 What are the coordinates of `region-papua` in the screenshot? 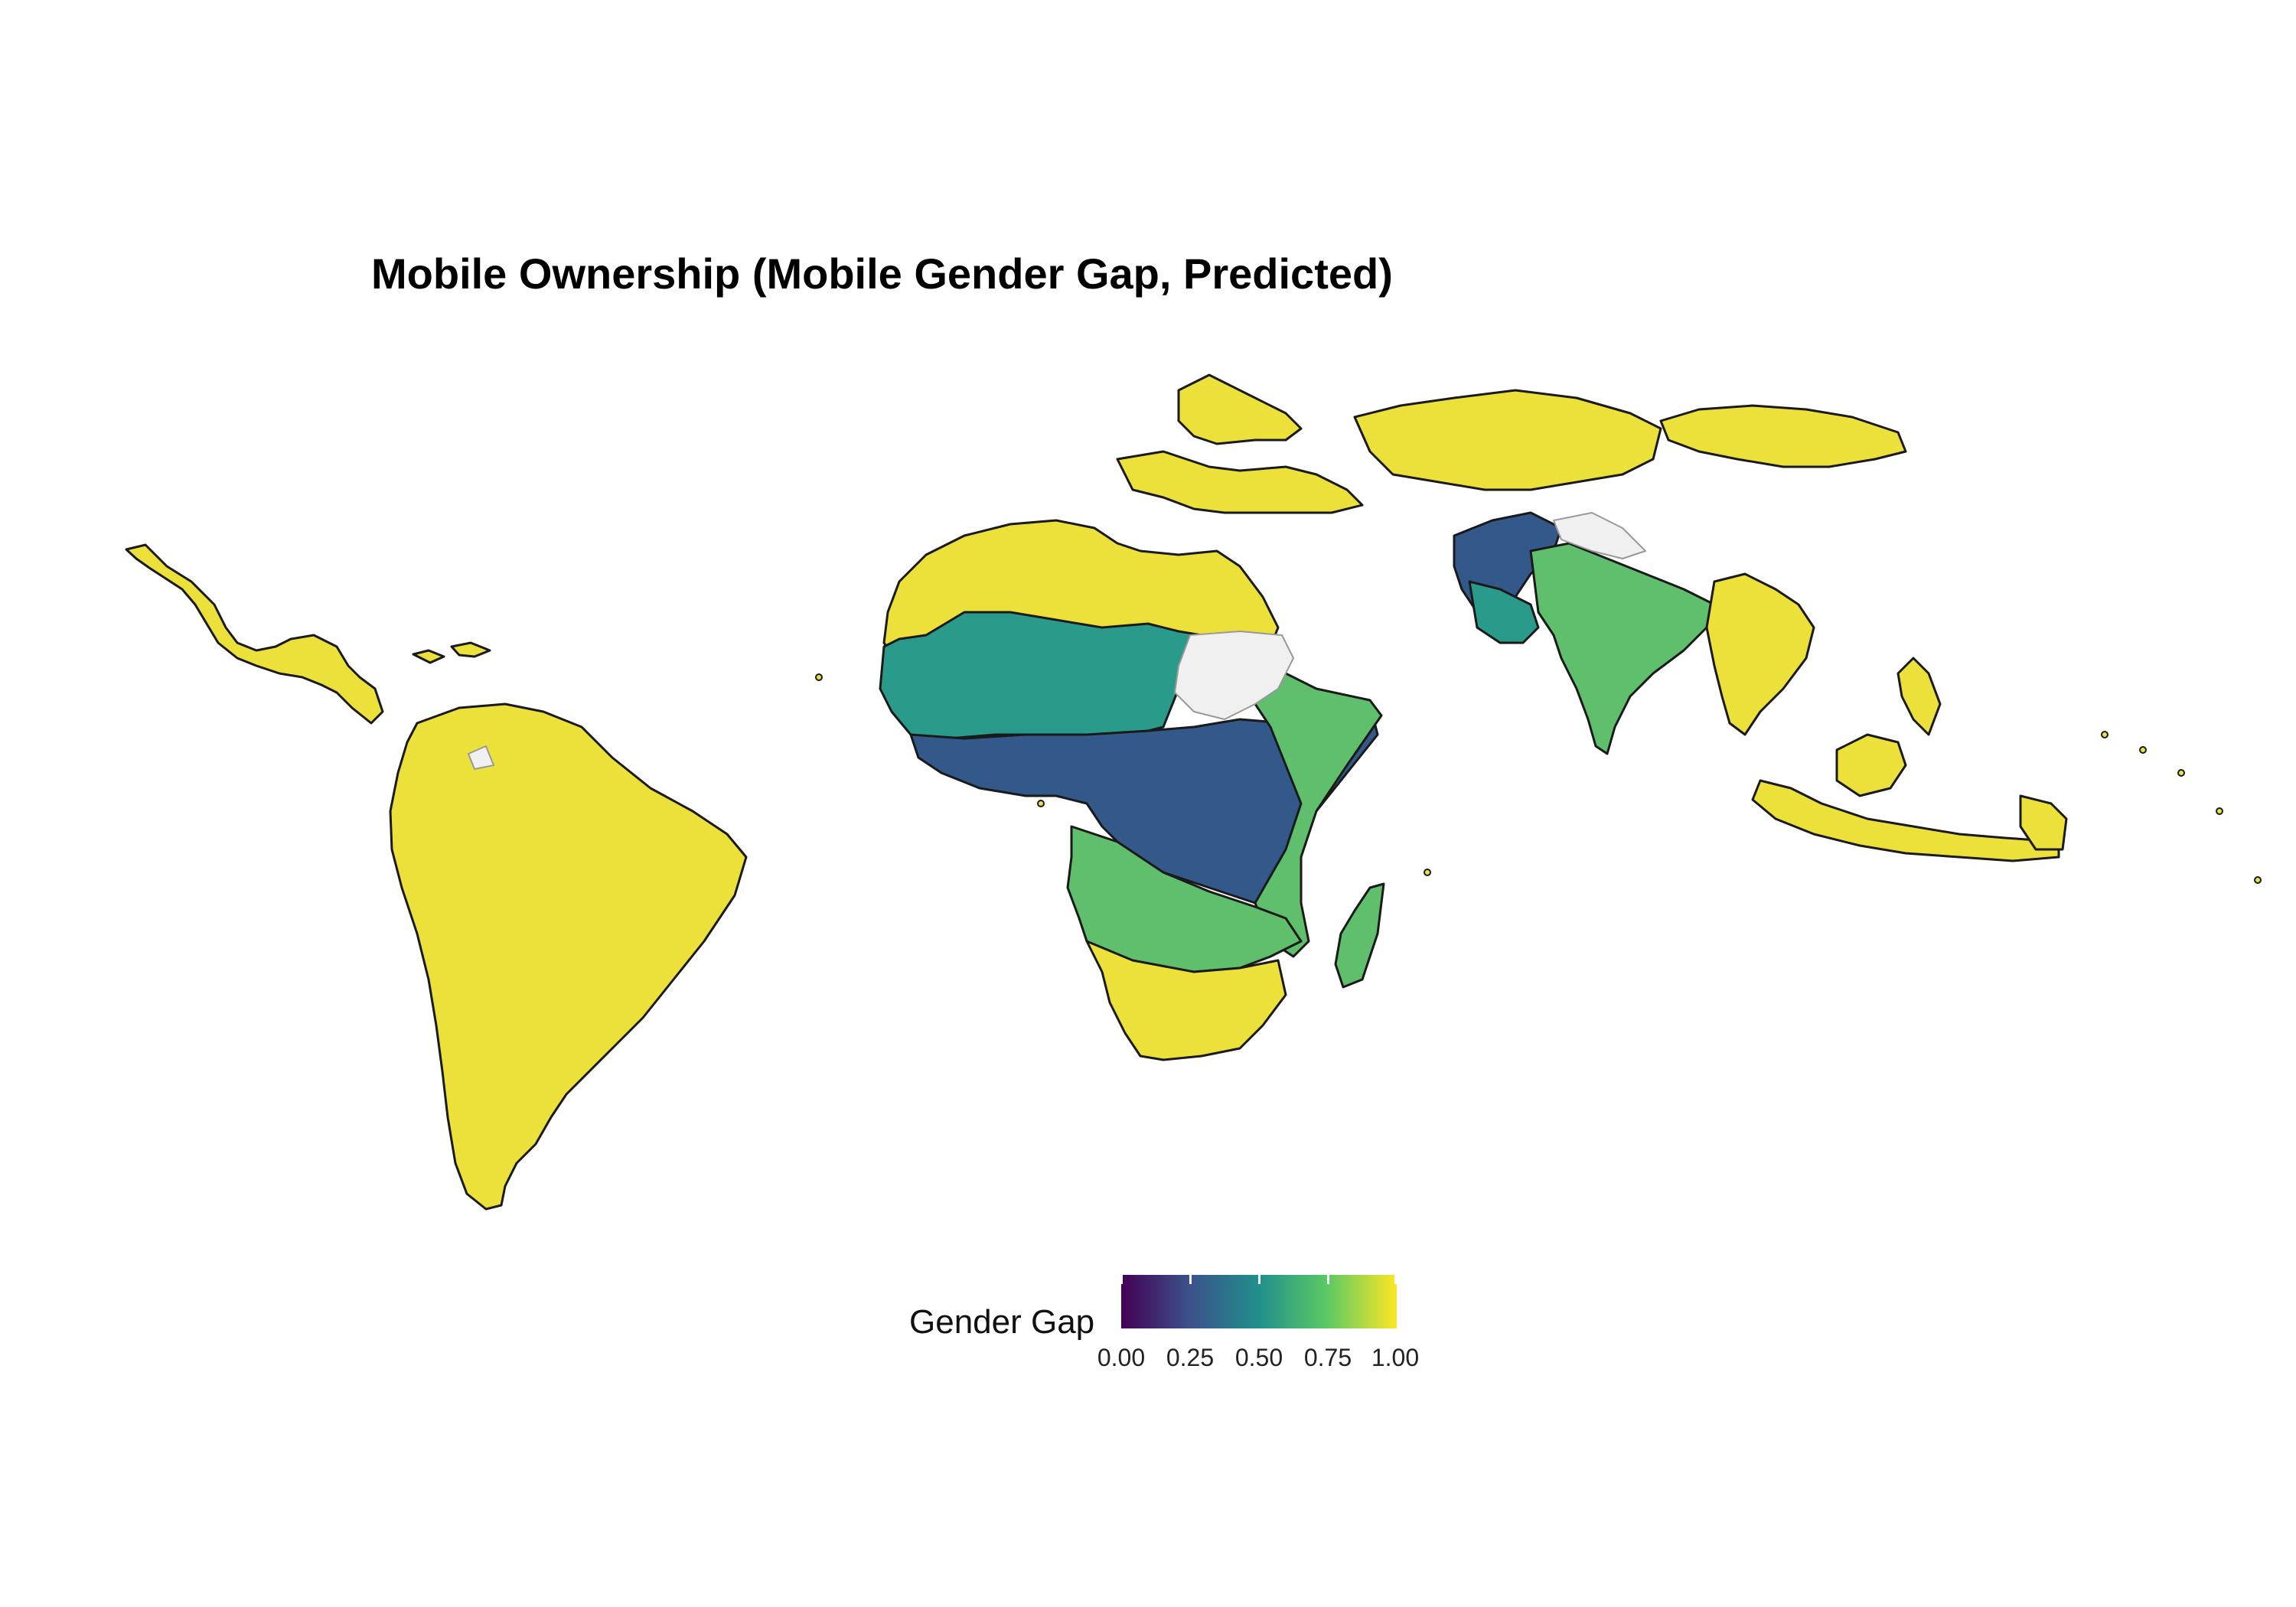 It's located at (2043, 822).